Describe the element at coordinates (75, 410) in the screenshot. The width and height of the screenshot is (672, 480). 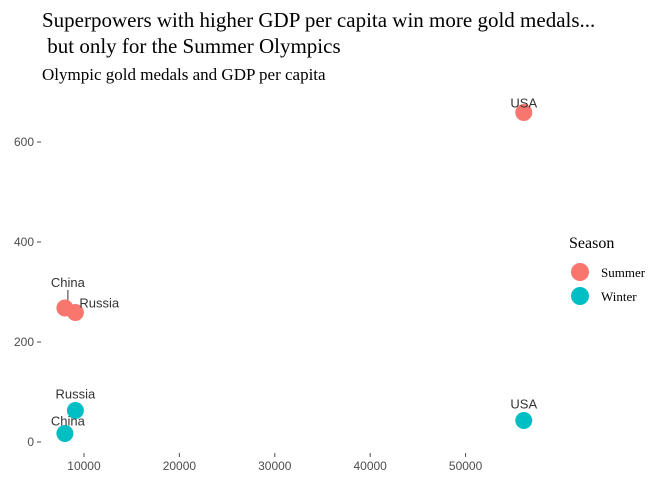
I see `point-winter-russia` at that location.